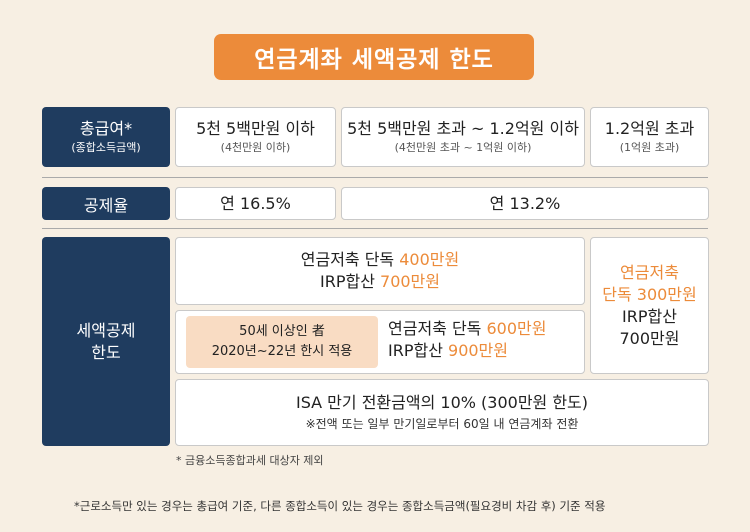 Image resolution: width=750 pixels, height=532 pixels. What do you see at coordinates (649, 338) in the screenshot?
I see `limit-high-line4: 700만원` at bounding box center [649, 338].